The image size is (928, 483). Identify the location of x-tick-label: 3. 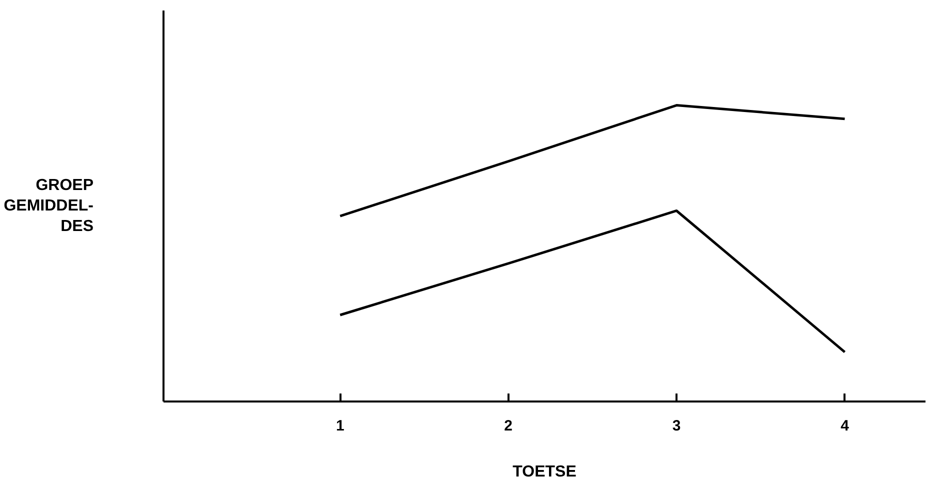
(676, 426).